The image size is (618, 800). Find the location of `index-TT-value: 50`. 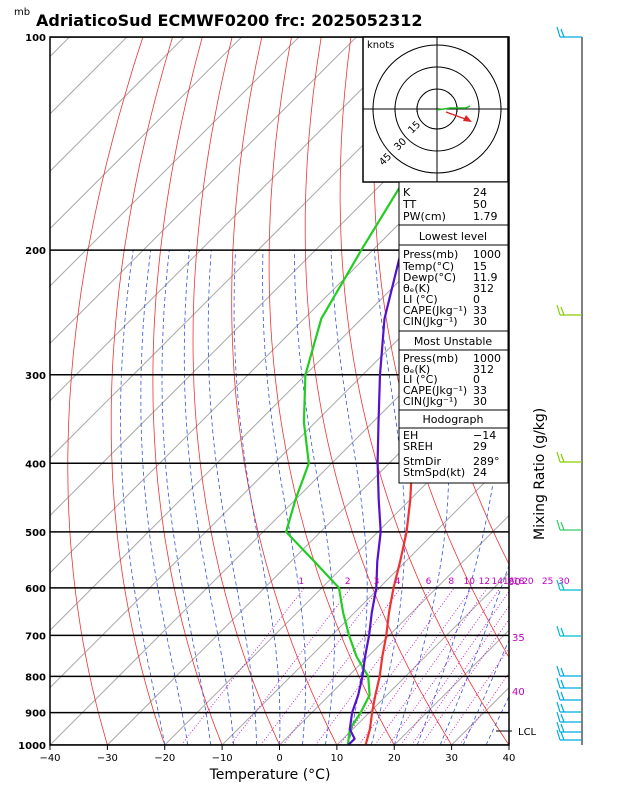

index-TT-value: 50 is located at coordinates (480, 204).